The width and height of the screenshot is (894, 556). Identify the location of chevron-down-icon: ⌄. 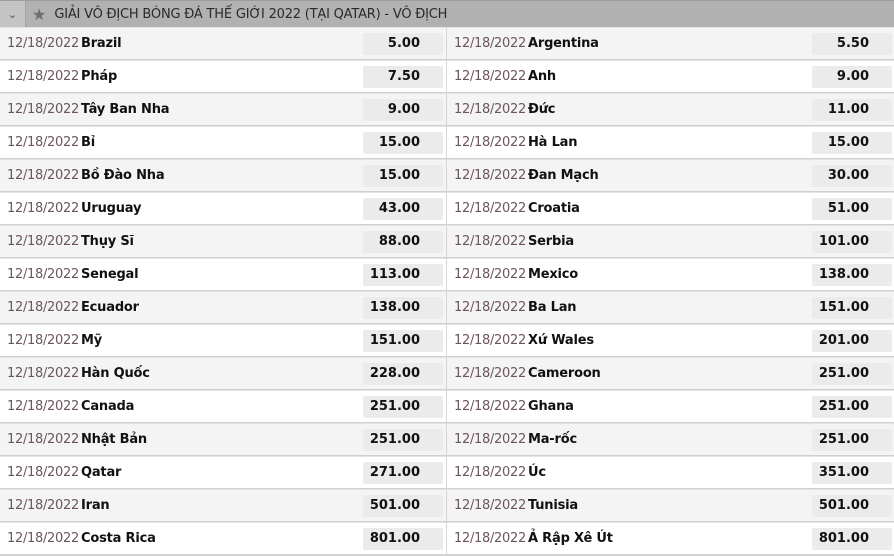
(12, 14).